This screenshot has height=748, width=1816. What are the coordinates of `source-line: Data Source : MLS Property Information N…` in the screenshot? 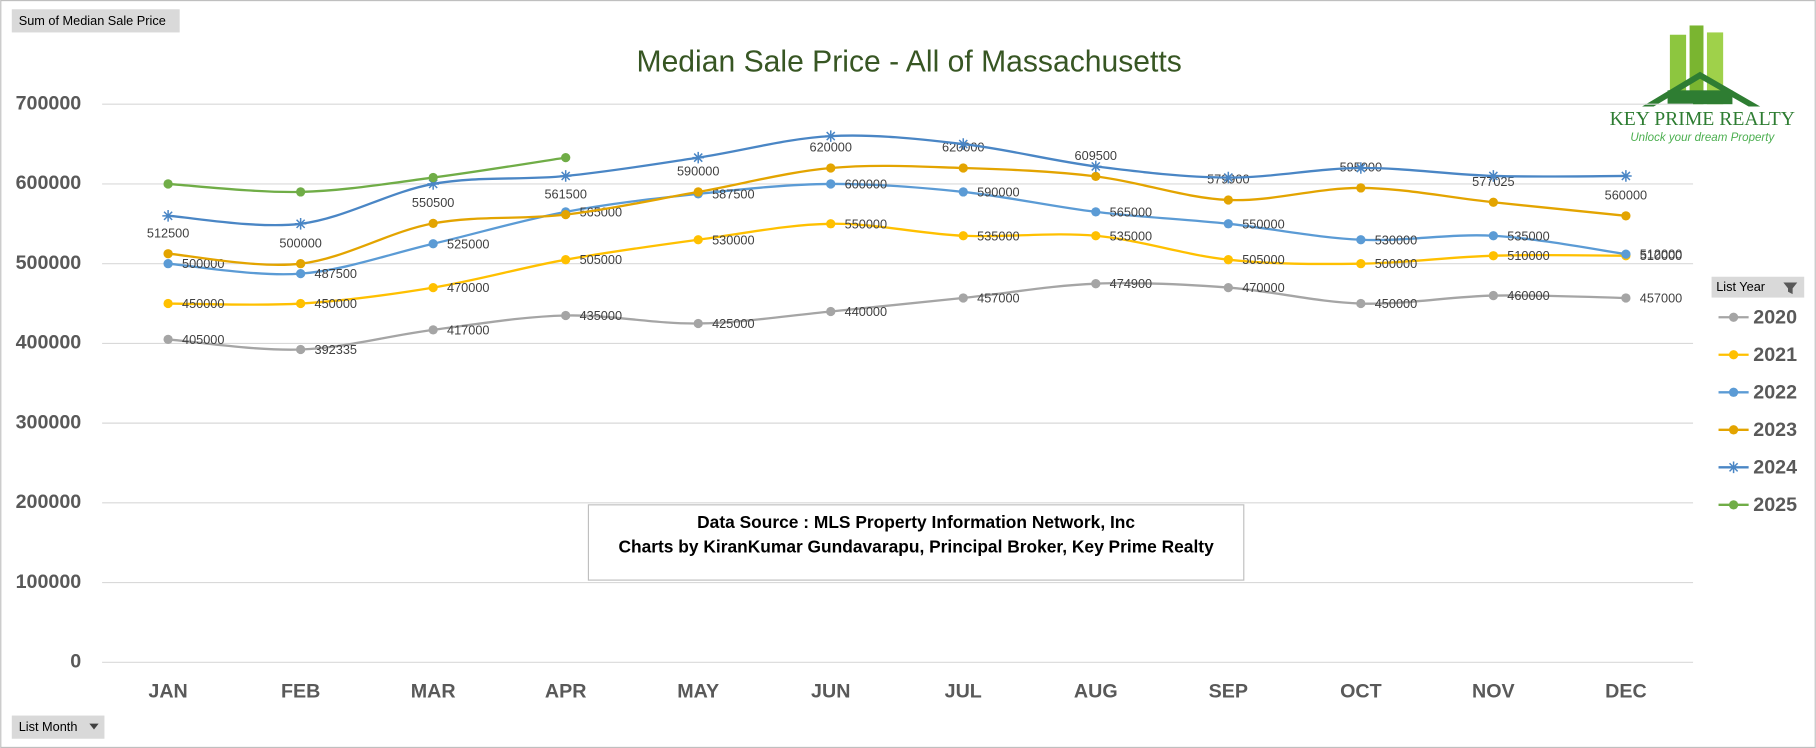 It's located at (916, 522).